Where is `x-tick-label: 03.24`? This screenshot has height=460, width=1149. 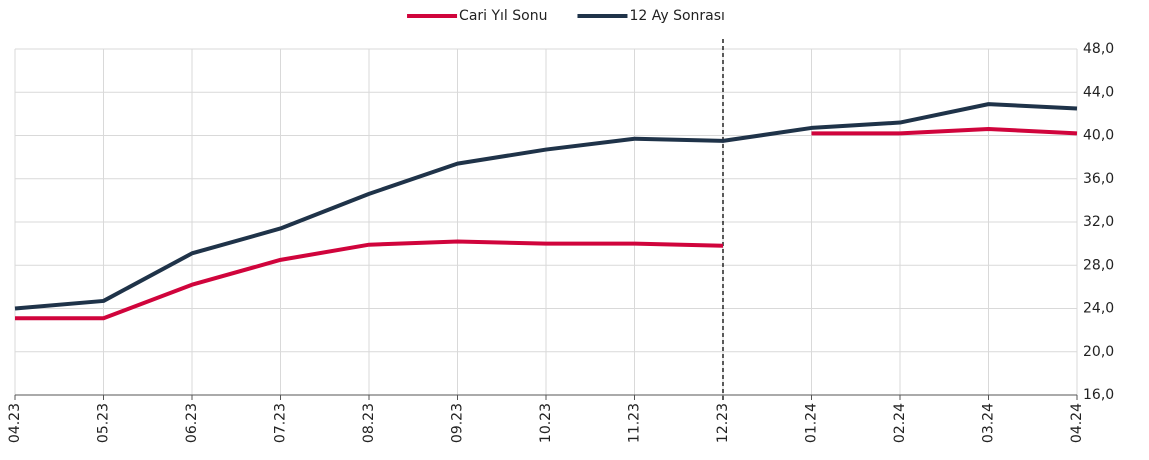 x-tick-label: 03.24 is located at coordinates (989, 423).